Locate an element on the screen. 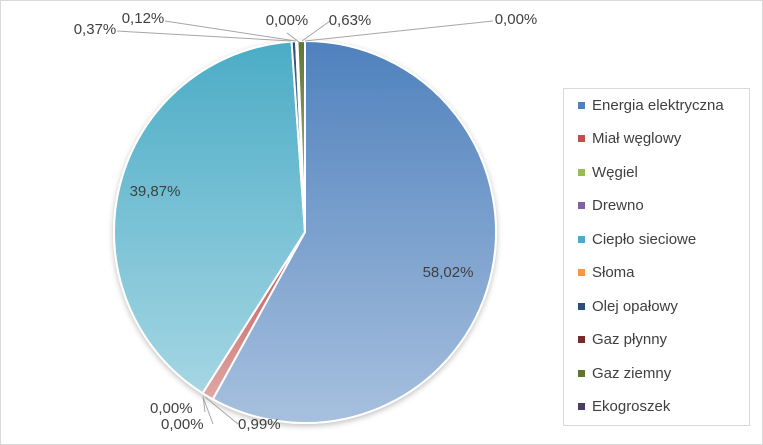 Image resolution: width=763 pixels, height=445 pixels. legend-item-8: Gaz płynny is located at coordinates (622, 340).